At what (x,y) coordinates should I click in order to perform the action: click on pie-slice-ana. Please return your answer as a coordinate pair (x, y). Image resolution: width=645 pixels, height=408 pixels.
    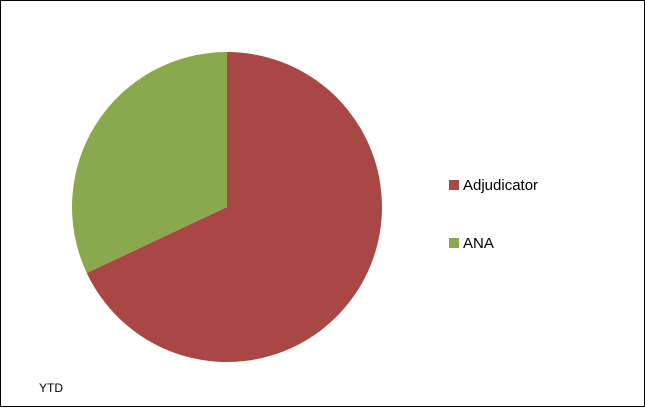
    Looking at the image, I should click on (149, 162).